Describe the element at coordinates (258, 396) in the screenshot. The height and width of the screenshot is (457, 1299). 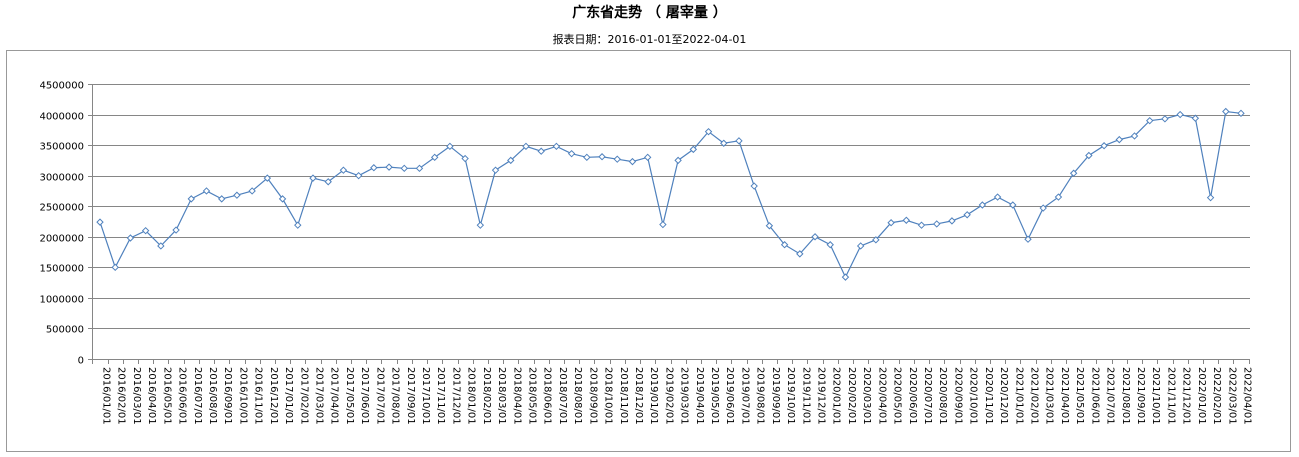
I see `x-tick-label: 2016/11/01` at that location.